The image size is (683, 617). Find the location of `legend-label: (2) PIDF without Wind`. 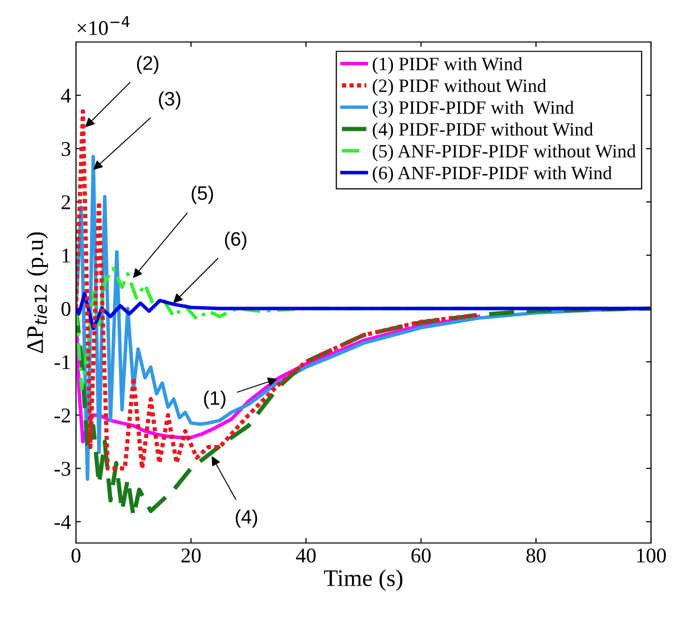

legend-label: (2) PIDF without Wind is located at coordinates (459, 87).